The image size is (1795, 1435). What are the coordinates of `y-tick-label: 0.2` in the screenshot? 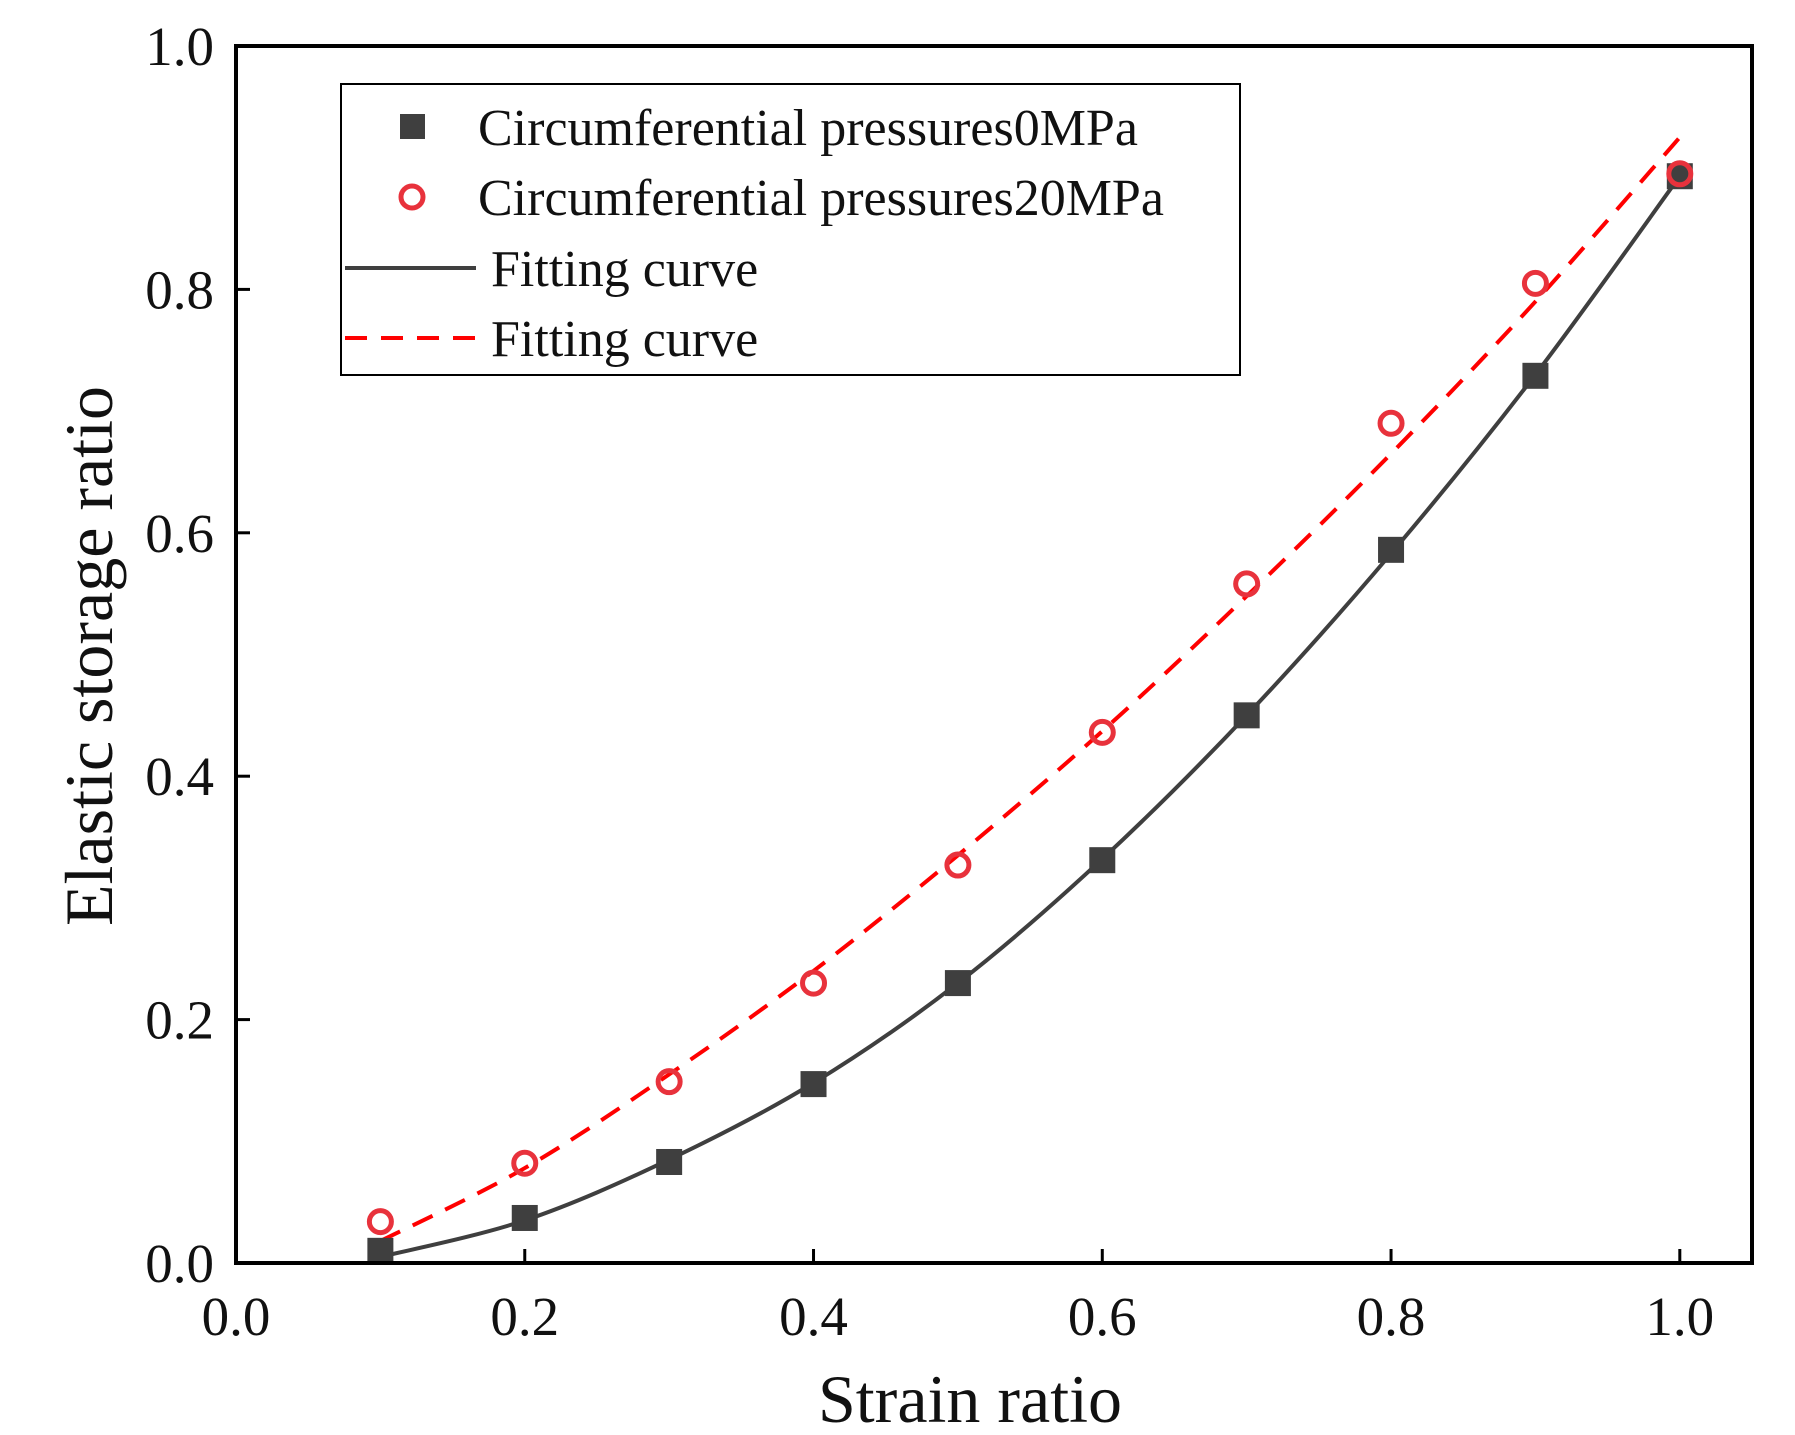 It's located at (179, 1020).